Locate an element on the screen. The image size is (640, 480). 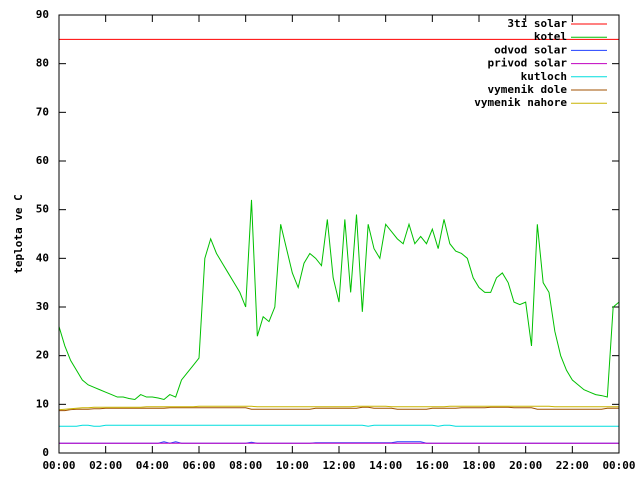
x-tick-label: 22:00 is located at coordinates (572, 465).